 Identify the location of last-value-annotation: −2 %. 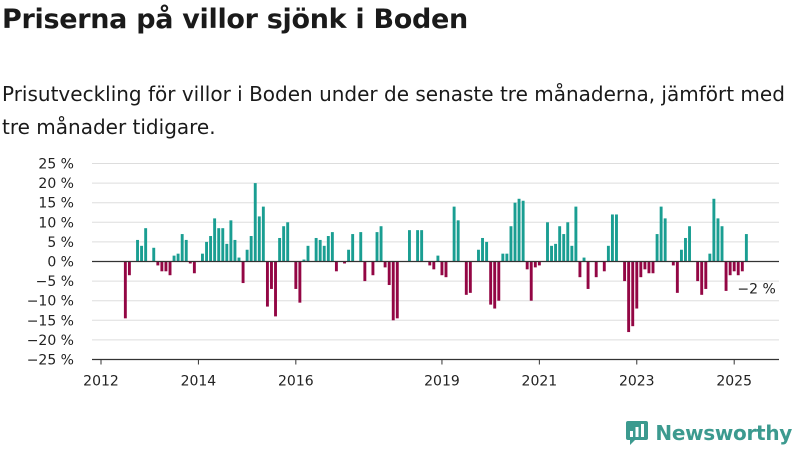
(756, 289).